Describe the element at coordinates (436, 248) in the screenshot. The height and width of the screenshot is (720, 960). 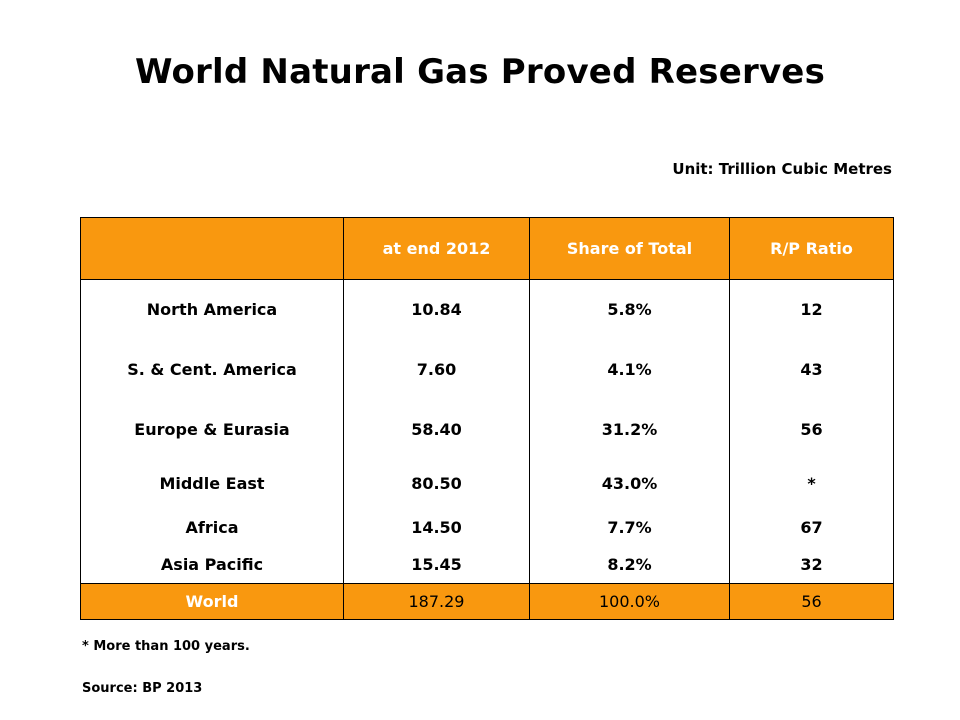
I see `header-cell-reserves: at end 2012` at that location.